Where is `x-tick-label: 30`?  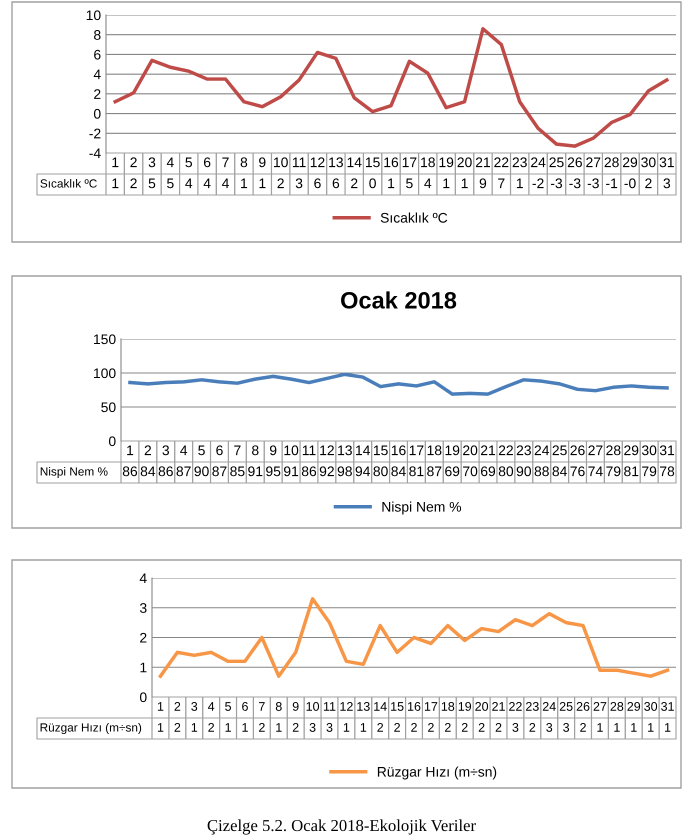
x-tick-label: 30 is located at coordinates (651, 706).